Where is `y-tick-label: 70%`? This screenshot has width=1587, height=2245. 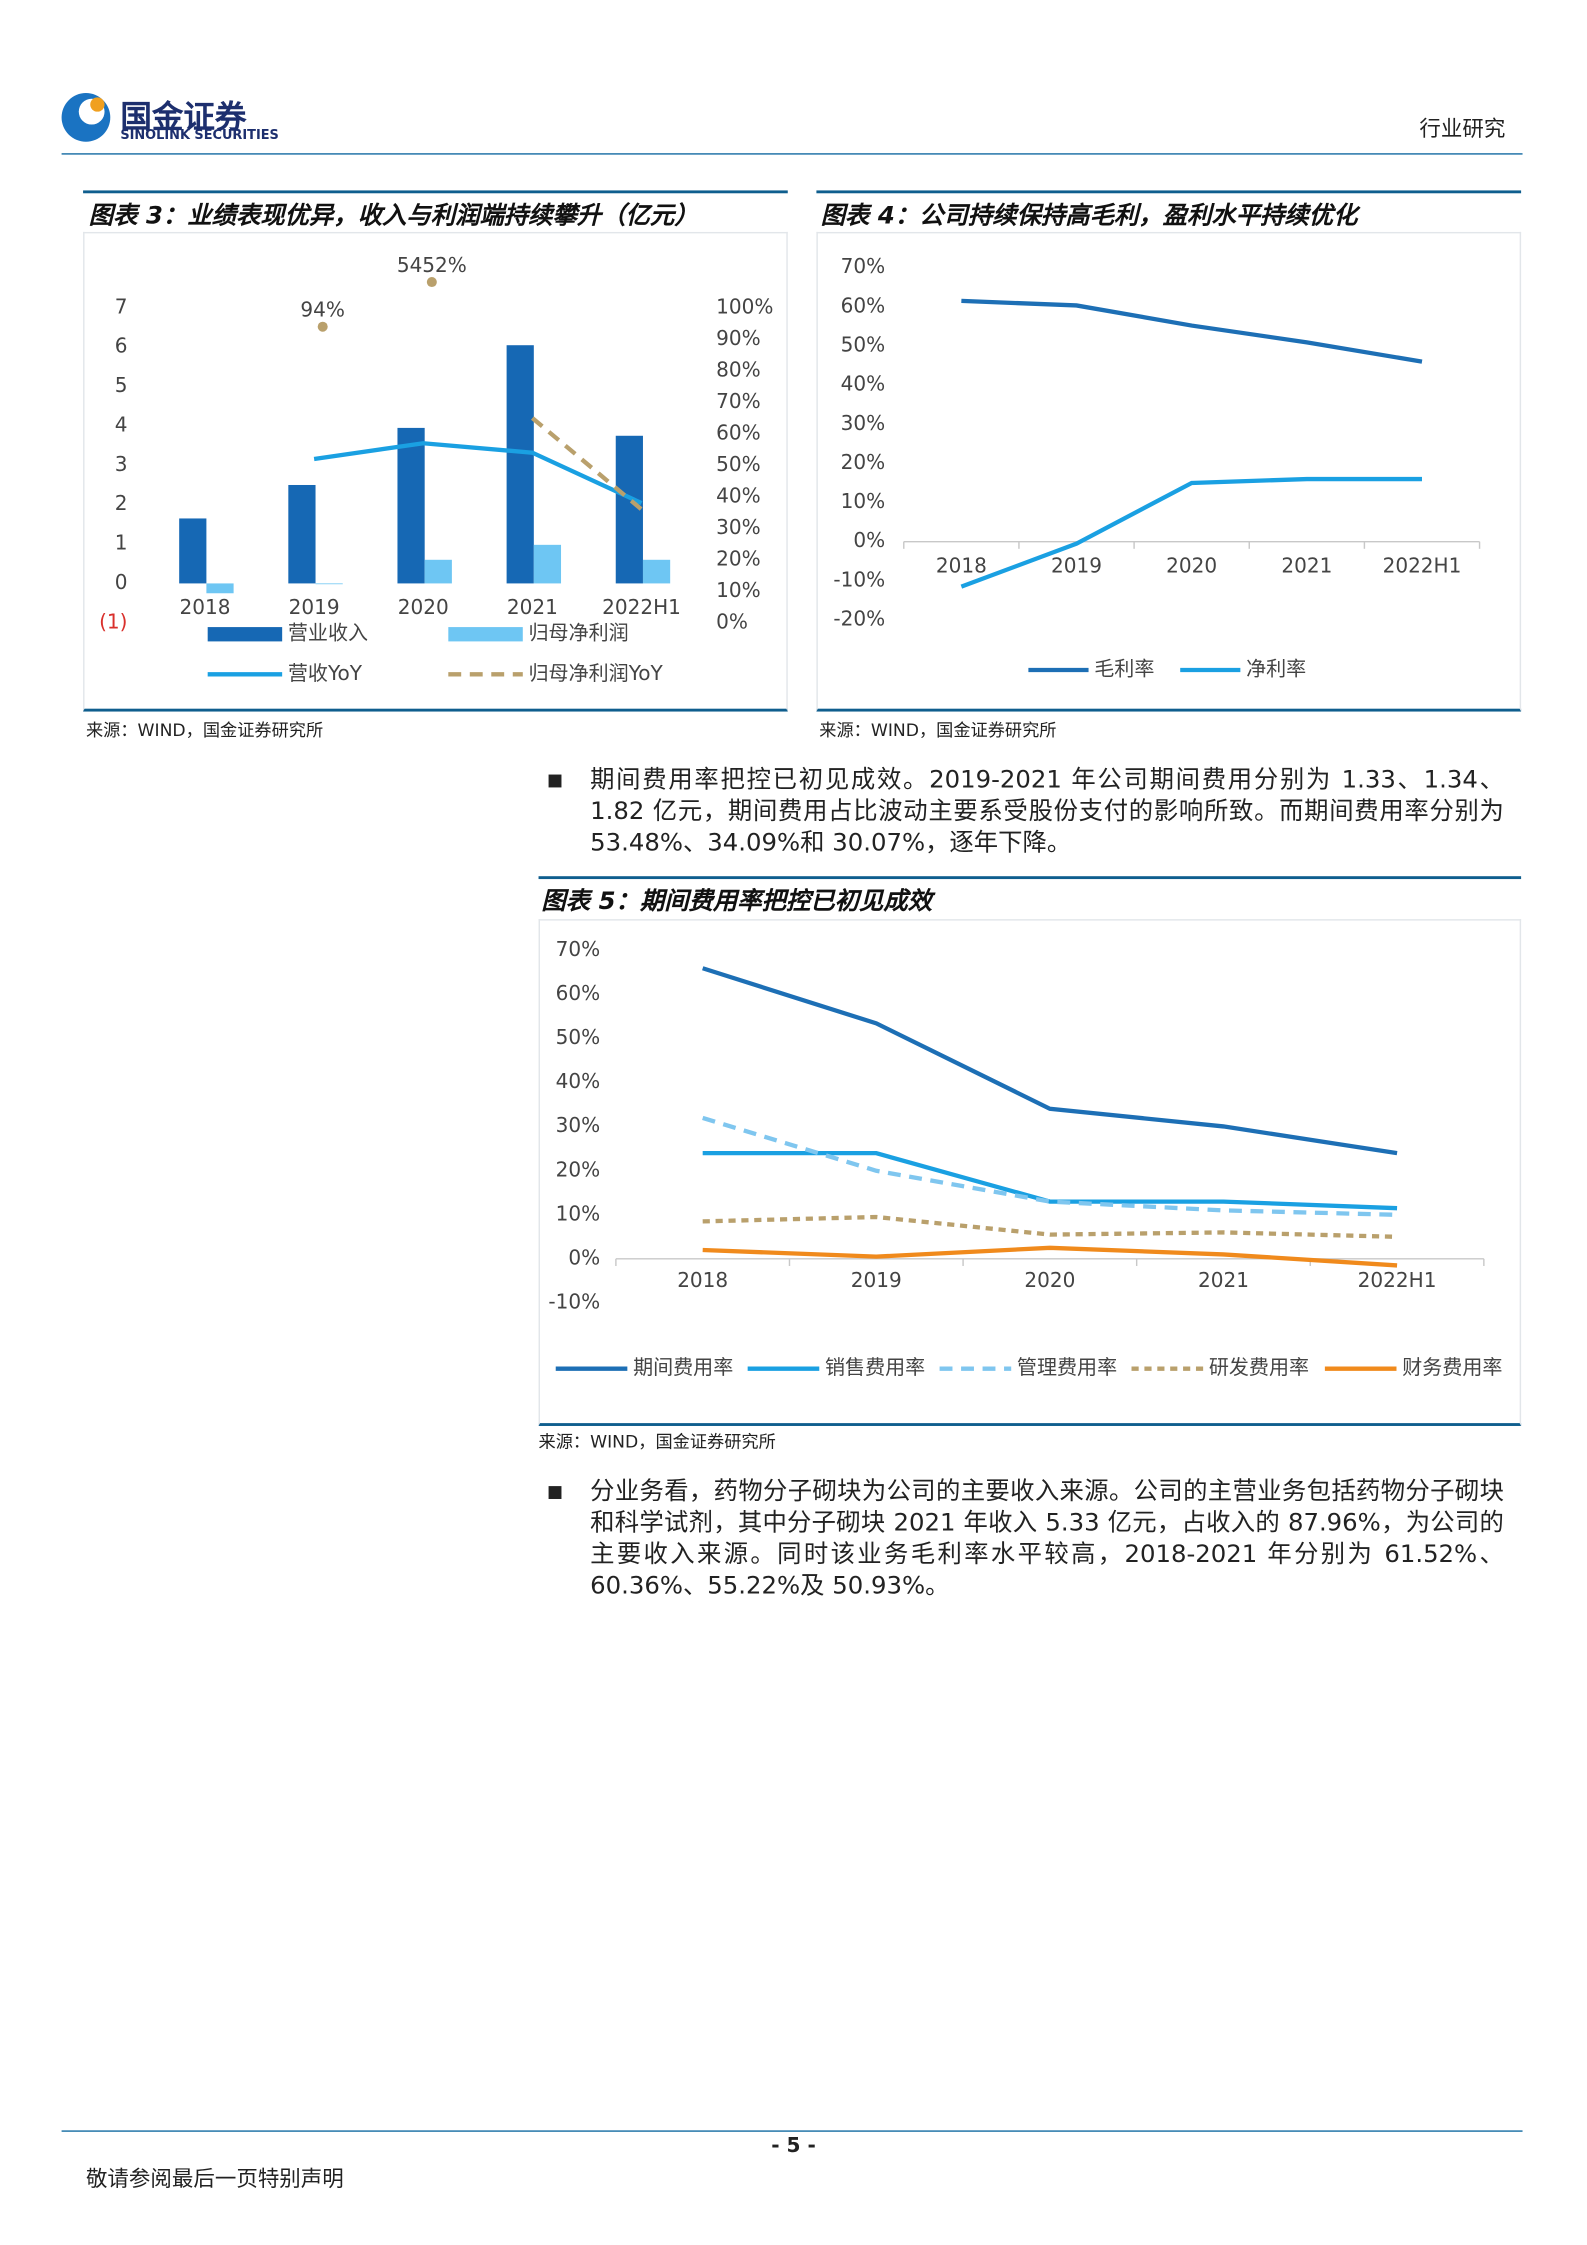 y-tick-label: 70% is located at coordinates (863, 266).